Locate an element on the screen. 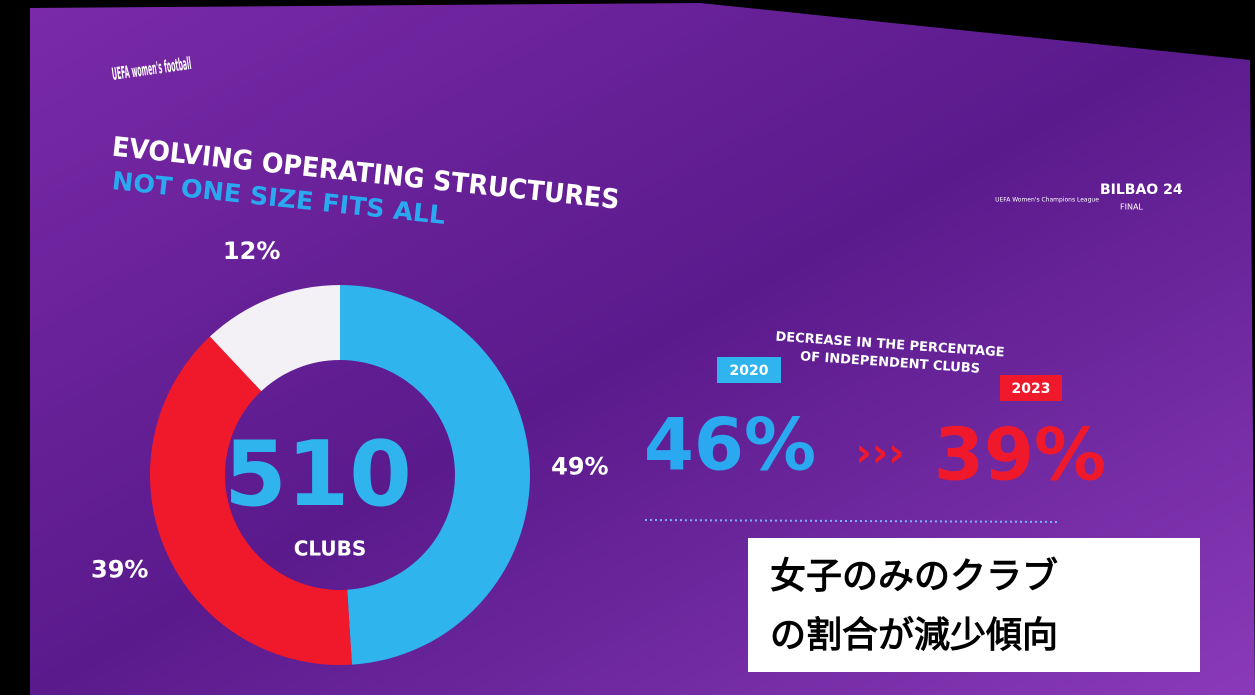 This screenshot has width=1255, height=695. value-label: 39% is located at coordinates (119, 569).